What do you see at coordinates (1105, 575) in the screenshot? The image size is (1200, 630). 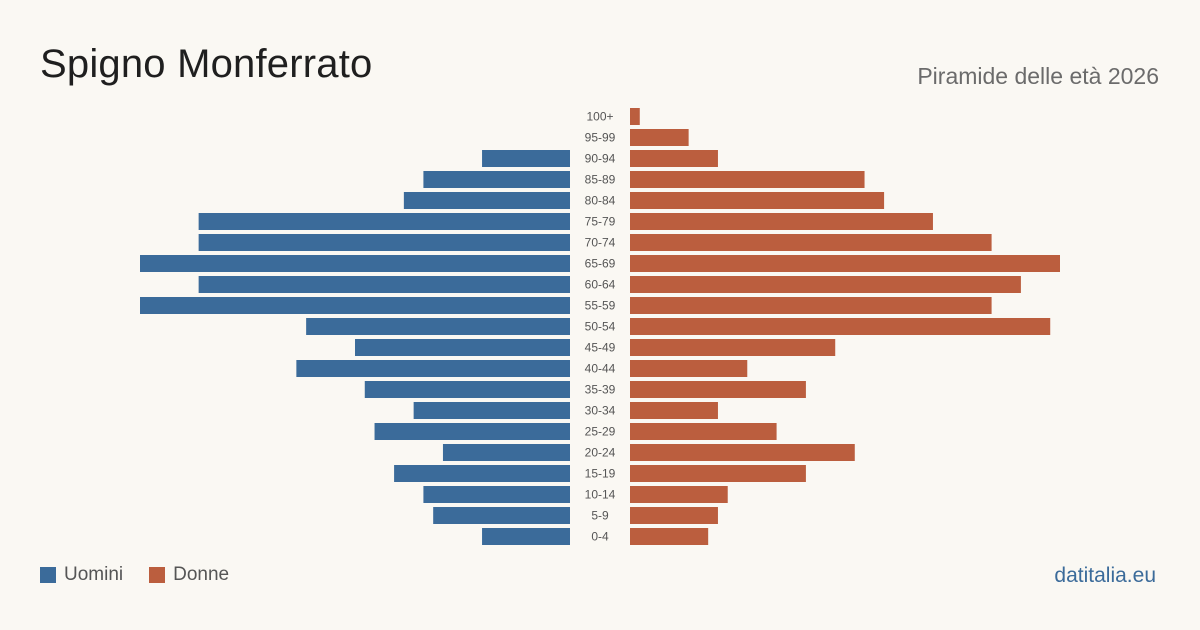 I see `brand-link: datitalia.eu` at bounding box center [1105, 575].